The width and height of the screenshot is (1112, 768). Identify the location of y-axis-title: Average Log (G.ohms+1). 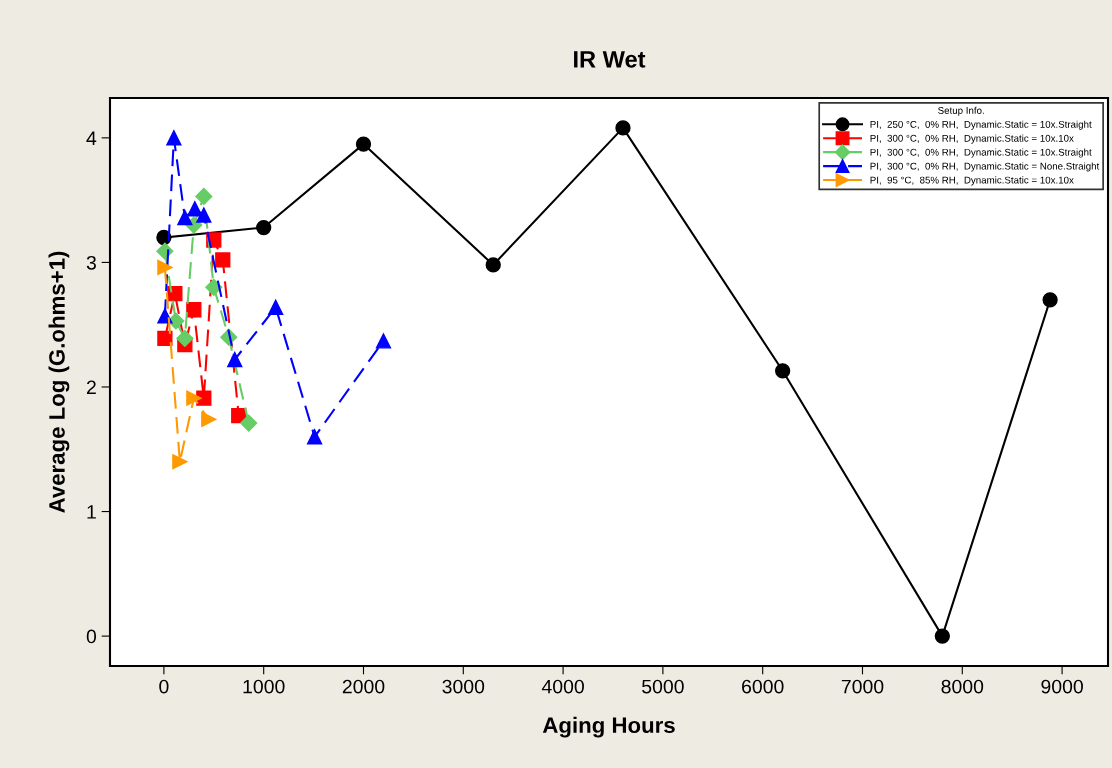
(59, 382).